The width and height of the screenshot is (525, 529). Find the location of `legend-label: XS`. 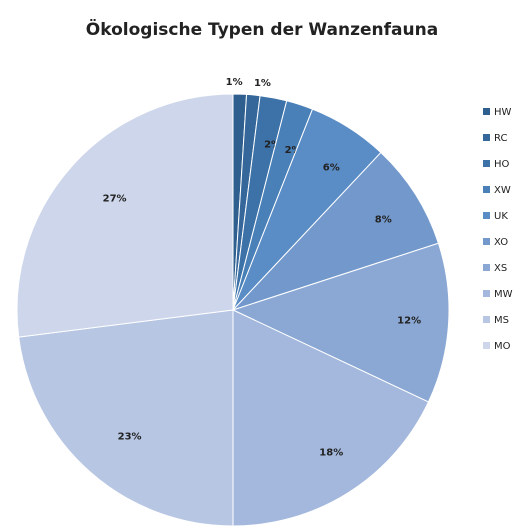

legend-label: XS is located at coordinates (500, 268).